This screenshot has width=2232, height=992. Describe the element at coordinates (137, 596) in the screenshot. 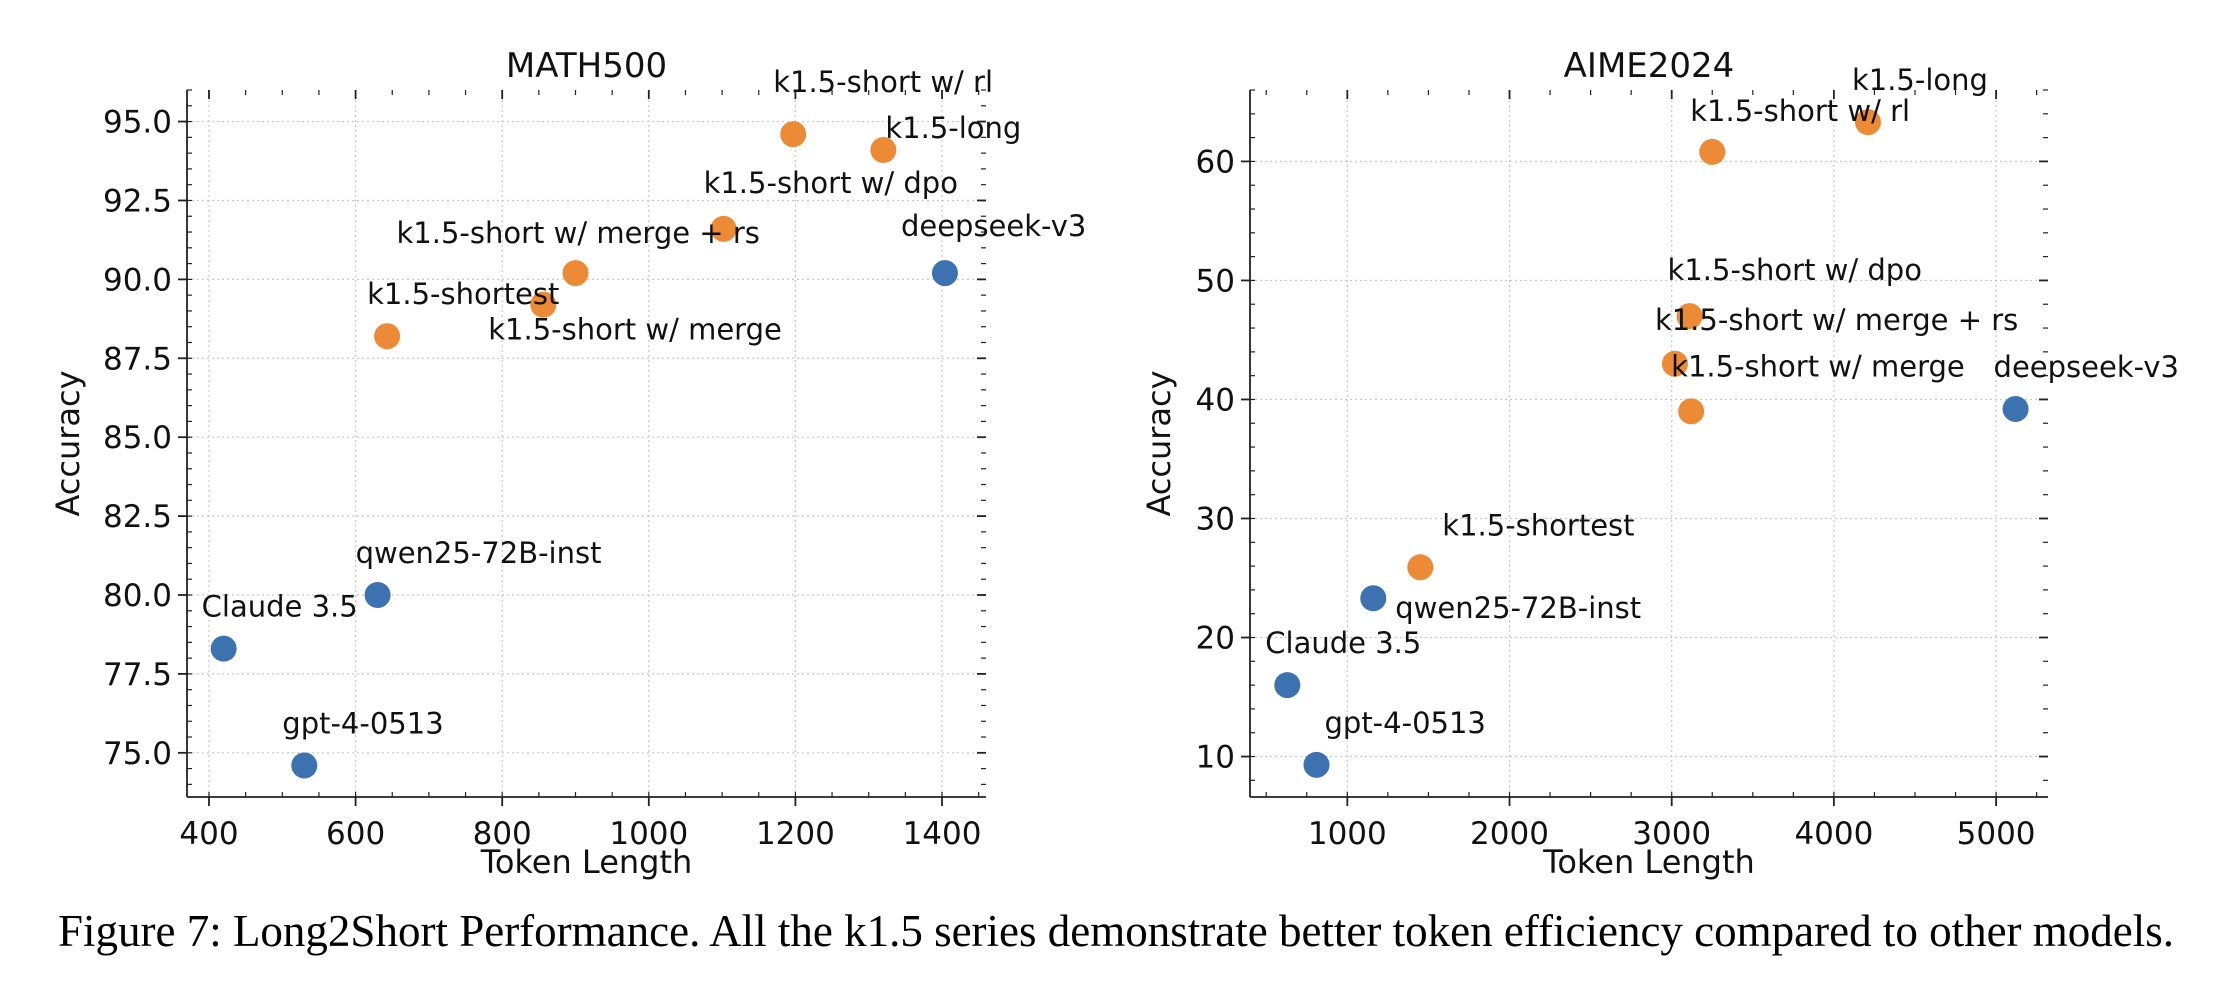

I see `y-tick-label: 80.0` at that location.